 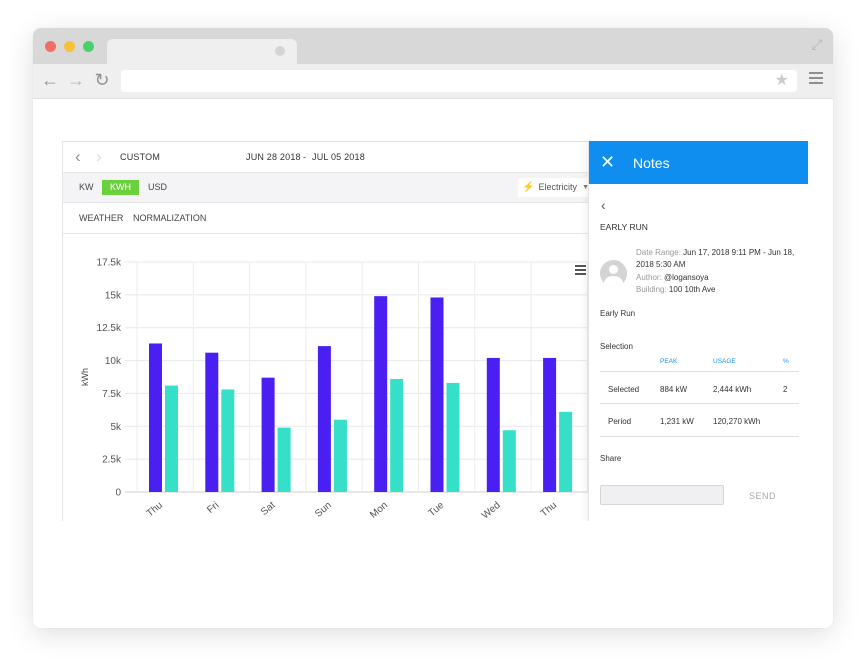 I want to click on x-tick-label: Sat, so click(x=268, y=509).